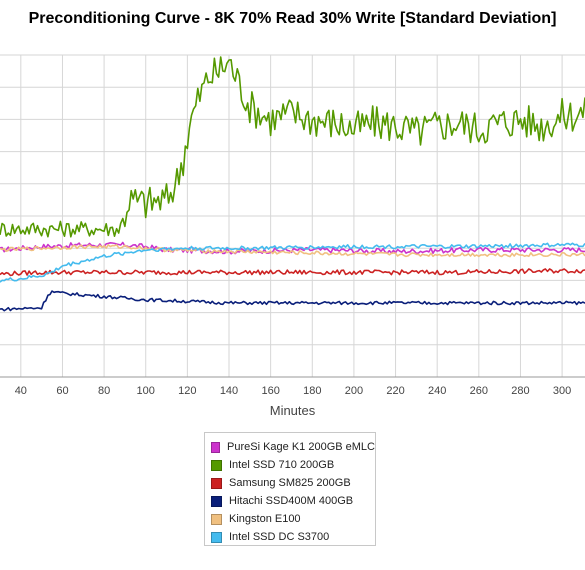 The width and height of the screenshot is (585, 570). I want to click on legend-label-3: Hitachi SSD400M 400GB, so click(291, 501).